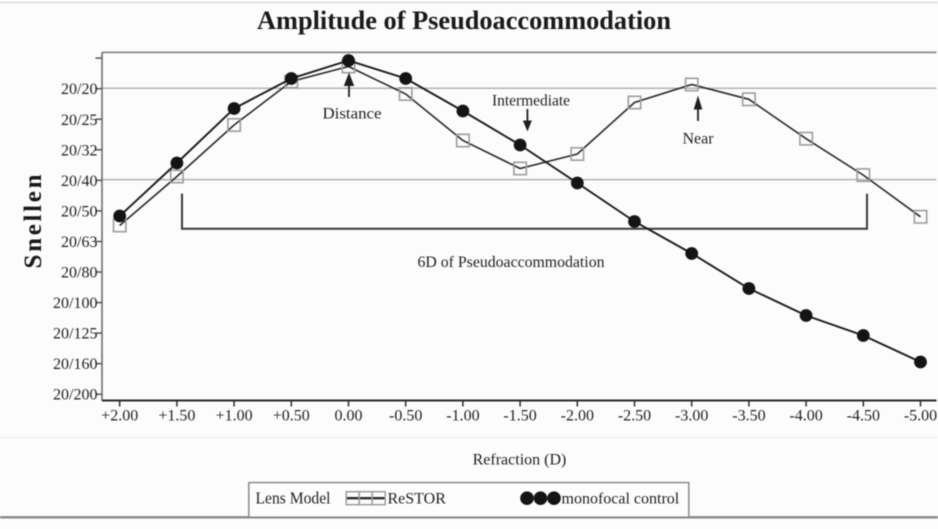  Describe the element at coordinates (577, 416) in the screenshot. I see `svg-text: -2.00` at that location.